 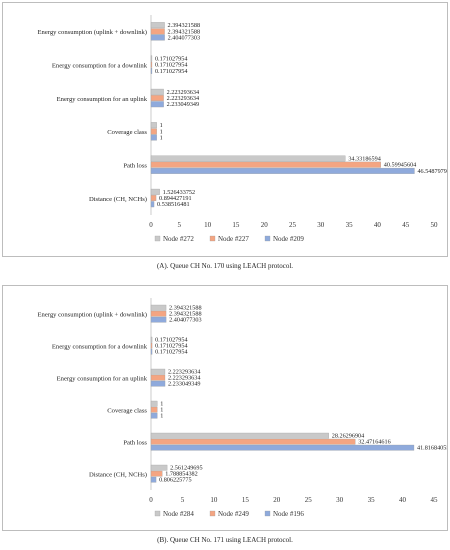 I want to click on legend-label: Node #272, so click(x=178, y=239).